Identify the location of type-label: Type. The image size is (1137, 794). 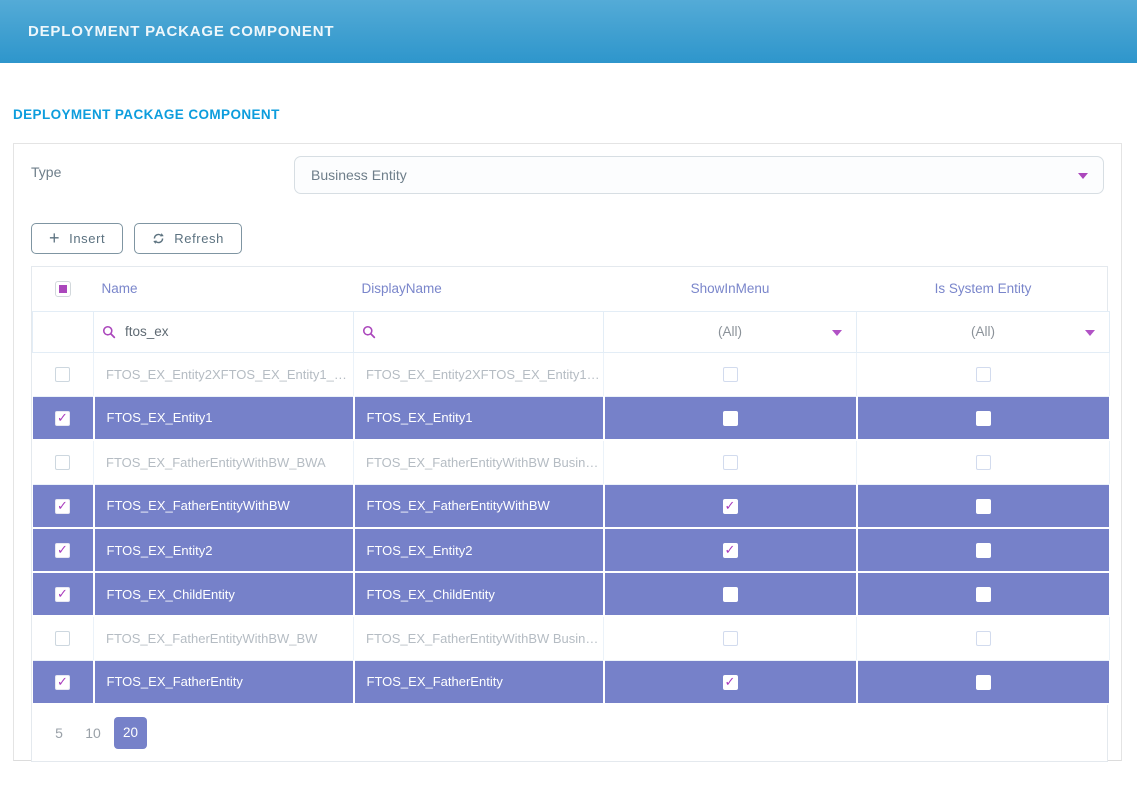
(46, 172).